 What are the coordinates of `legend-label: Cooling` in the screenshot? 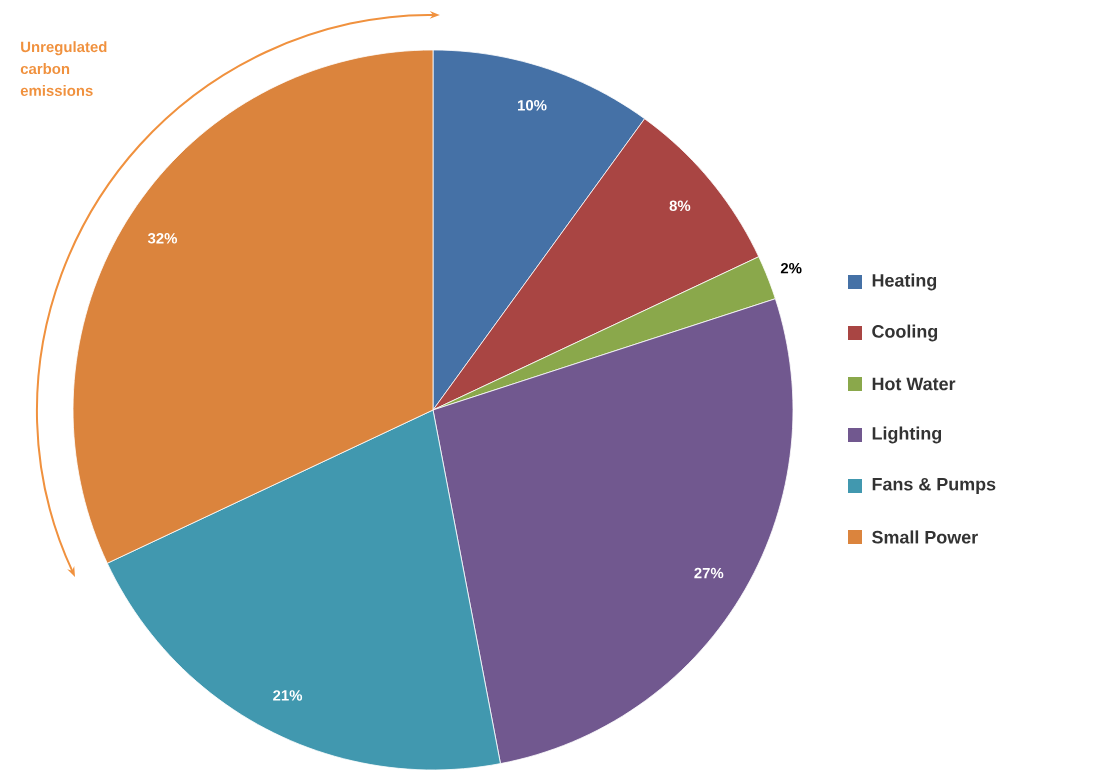 It's located at (905, 333).